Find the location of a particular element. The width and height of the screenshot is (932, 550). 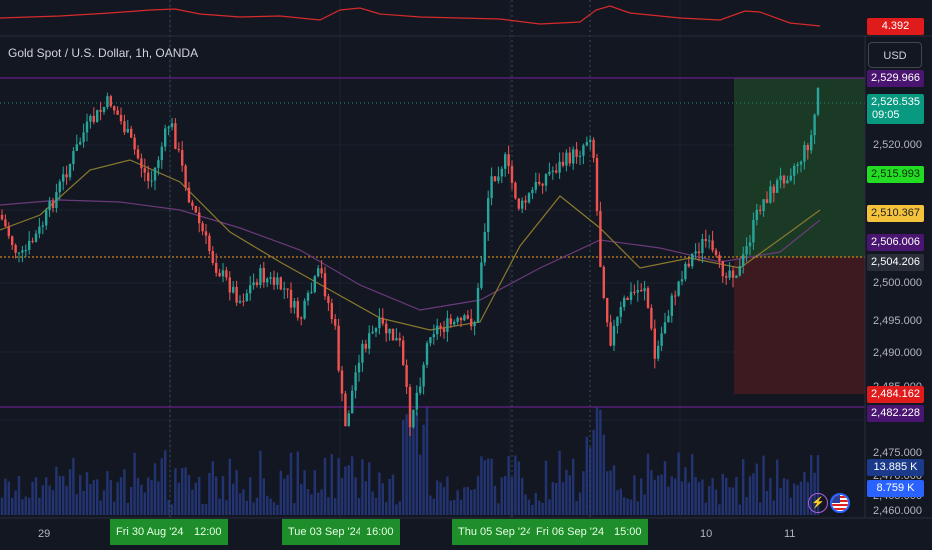

lightning-icon: ⚡ is located at coordinates (818, 503).